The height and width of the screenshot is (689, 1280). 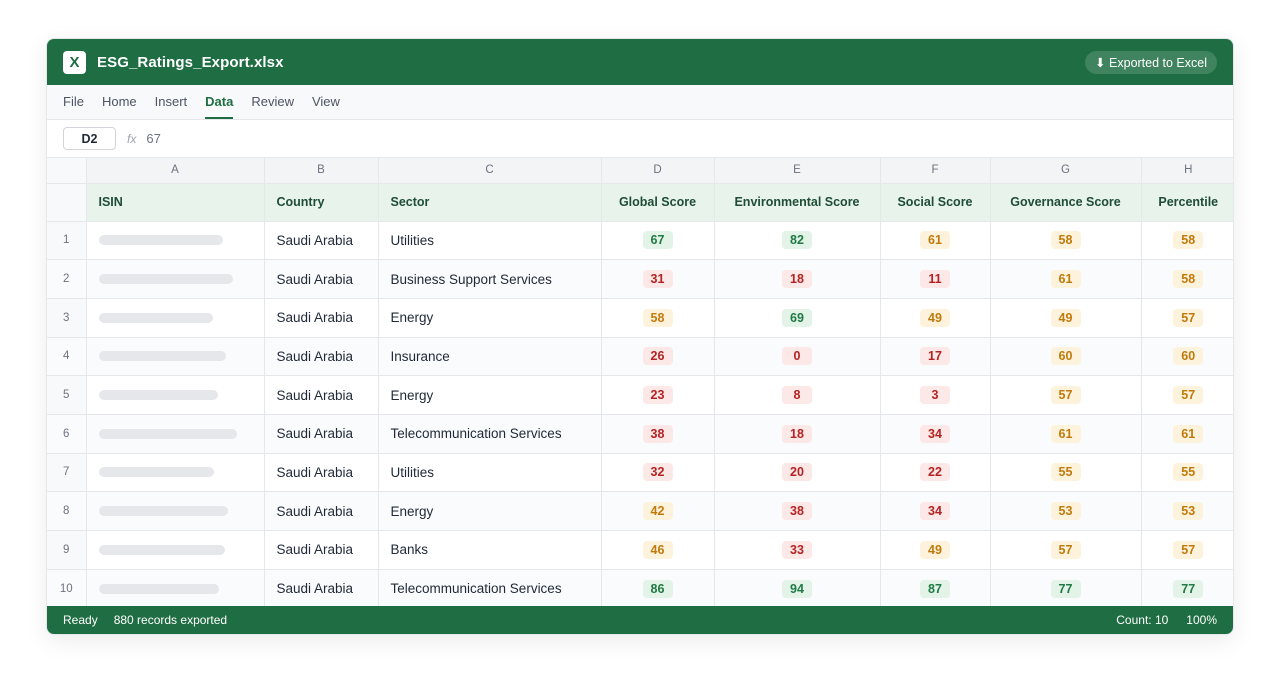 I want to click on column-header-g: G, so click(x=1066, y=171).